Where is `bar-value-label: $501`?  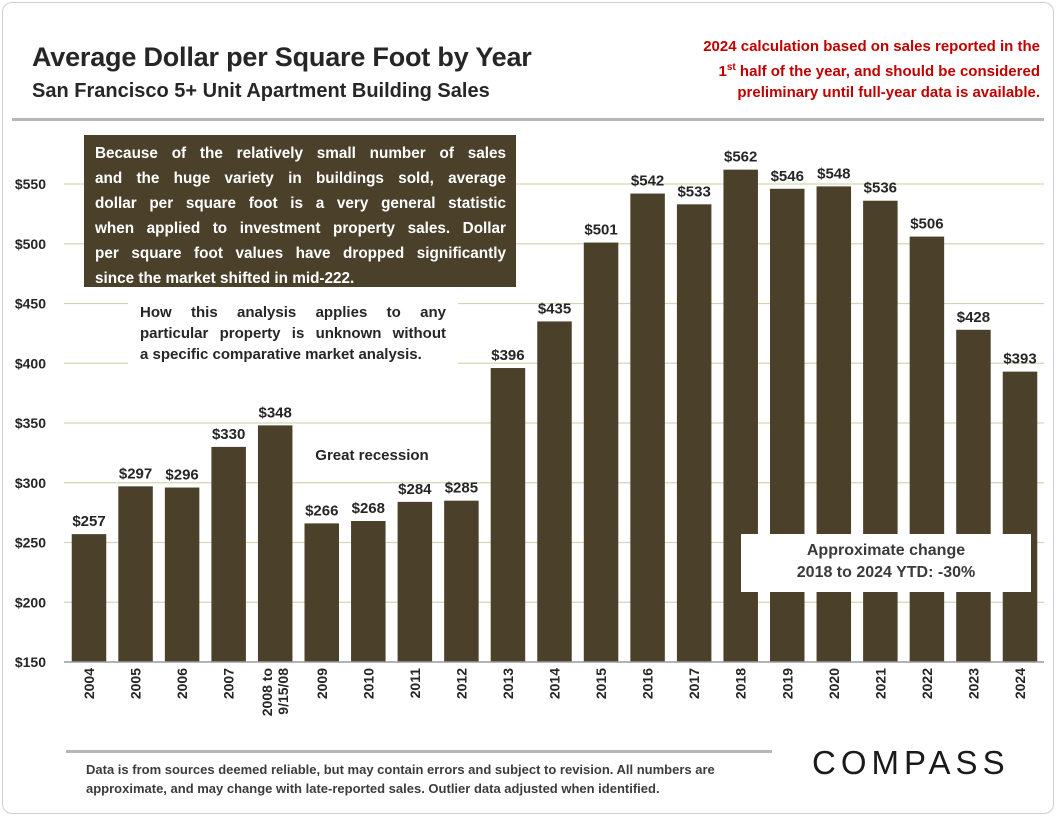 bar-value-label: $501 is located at coordinates (600, 230).